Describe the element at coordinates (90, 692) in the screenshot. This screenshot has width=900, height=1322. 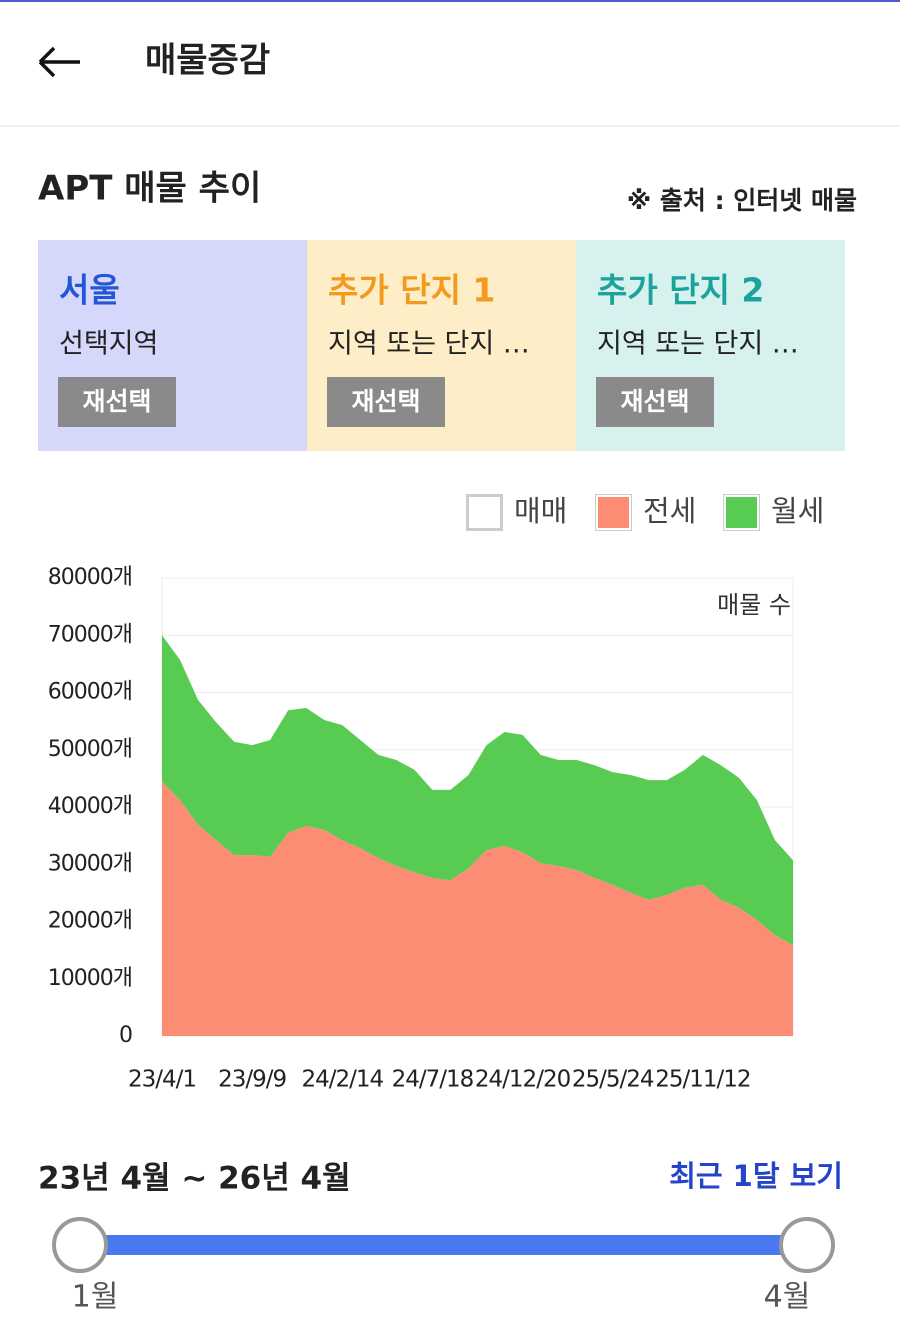
I see `y-tick-label: 60000개` at that location.